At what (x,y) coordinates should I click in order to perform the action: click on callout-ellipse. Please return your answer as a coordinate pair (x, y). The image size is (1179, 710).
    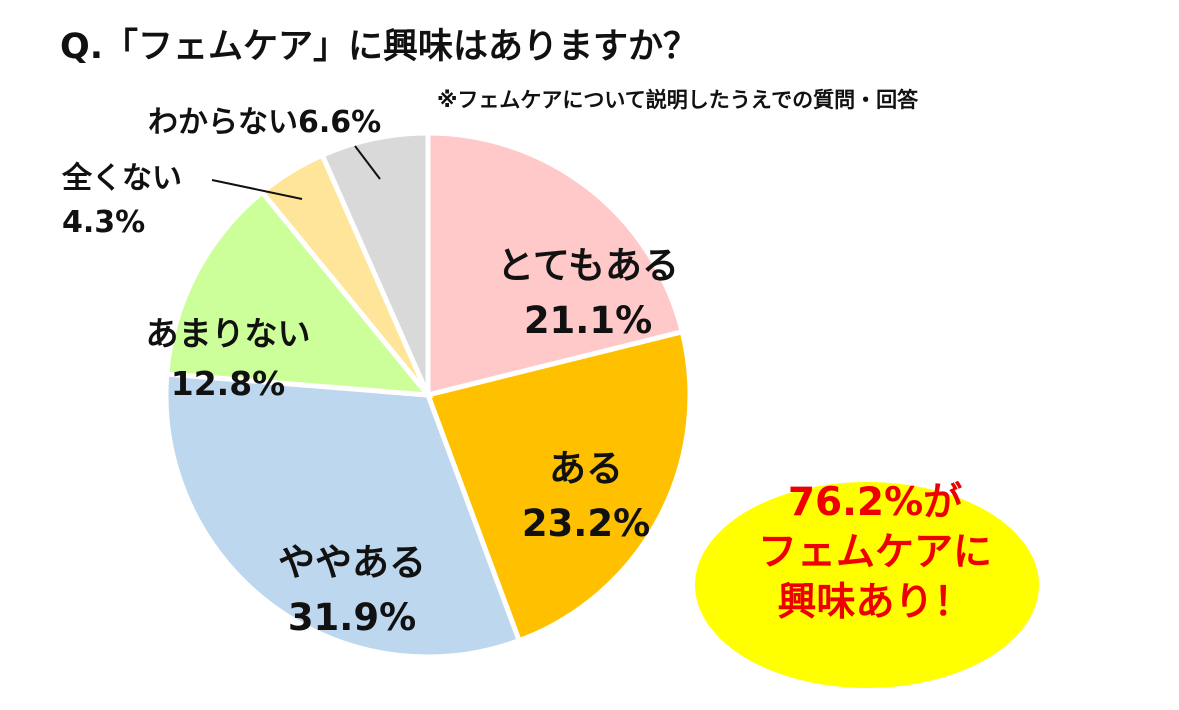
    Looking at the image, I should click on (867, 585).